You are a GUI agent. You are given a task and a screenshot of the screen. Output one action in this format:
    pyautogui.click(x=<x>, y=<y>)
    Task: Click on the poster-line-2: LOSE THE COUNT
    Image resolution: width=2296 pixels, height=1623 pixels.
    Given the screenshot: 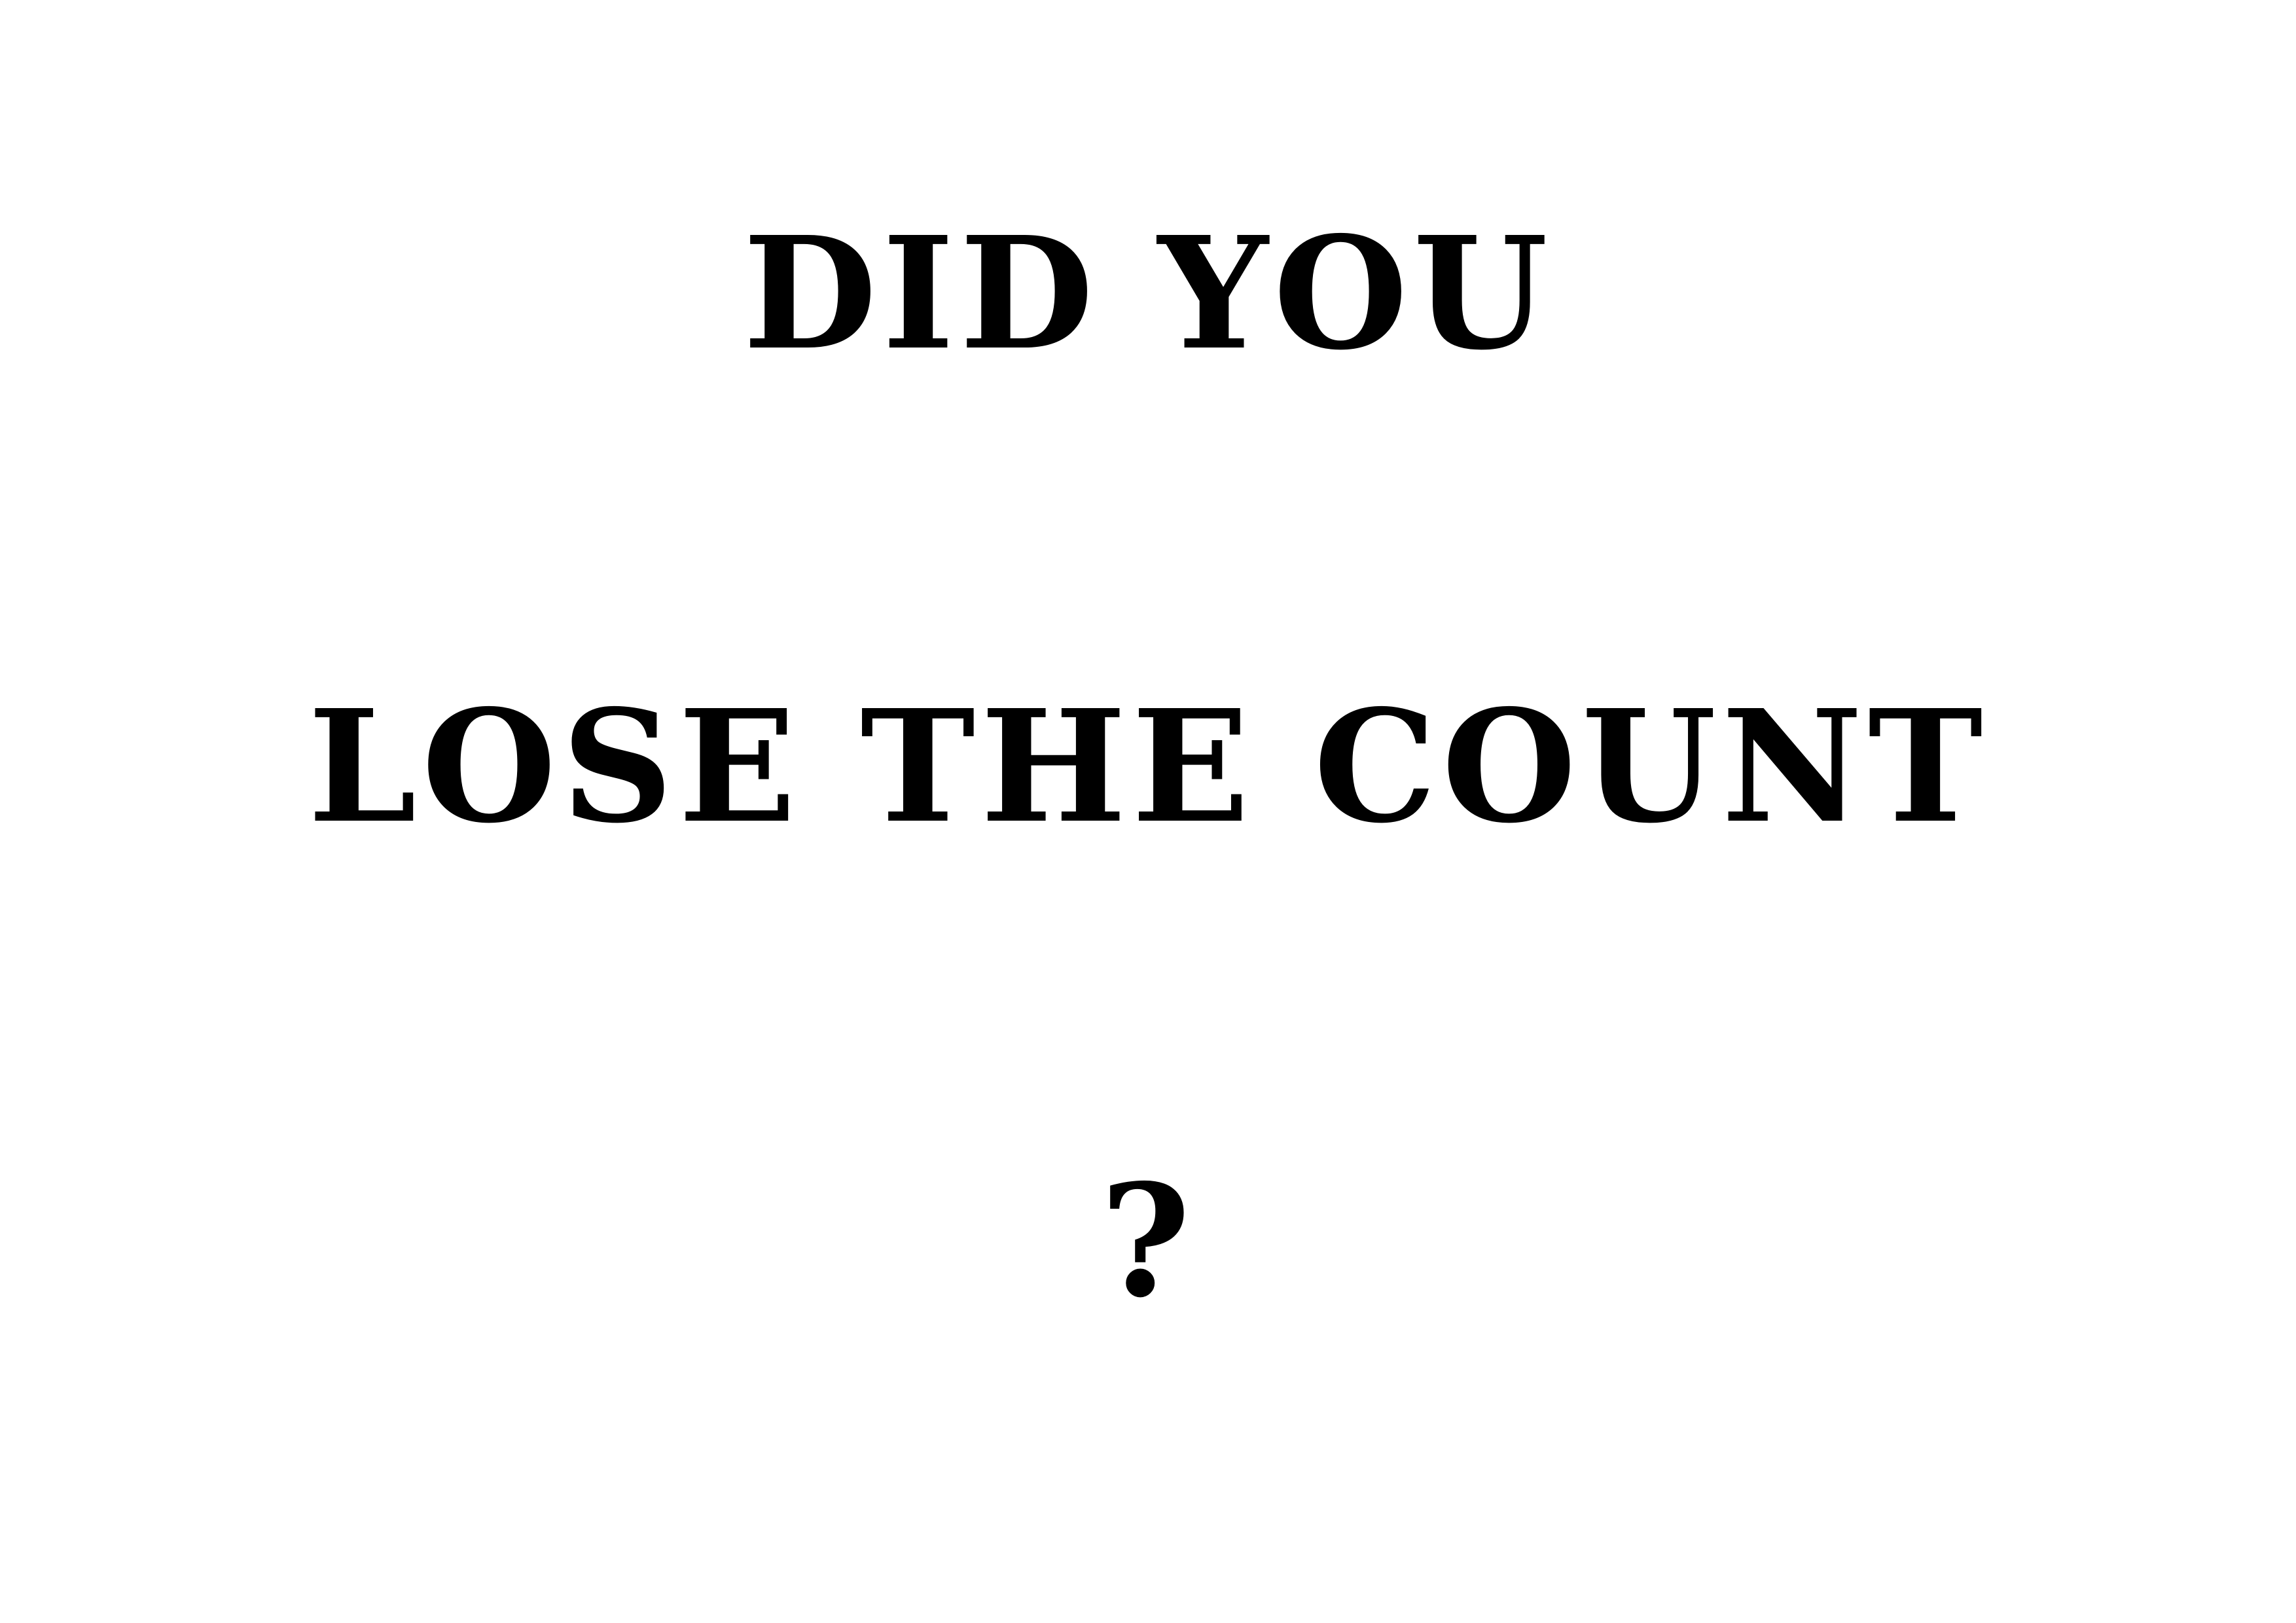 What is the action you would take?
    pyautogui.click(x=1148, y=766)
    